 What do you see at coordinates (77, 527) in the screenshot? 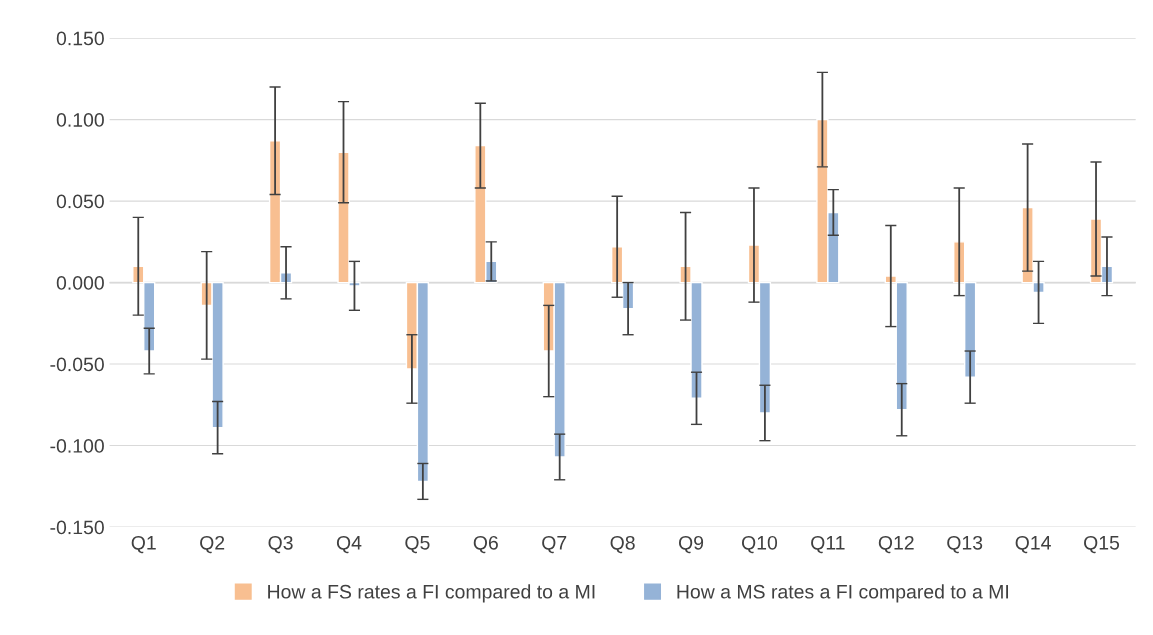
I see `y-tick-label: -0.150` at bounding box center [77, 527].